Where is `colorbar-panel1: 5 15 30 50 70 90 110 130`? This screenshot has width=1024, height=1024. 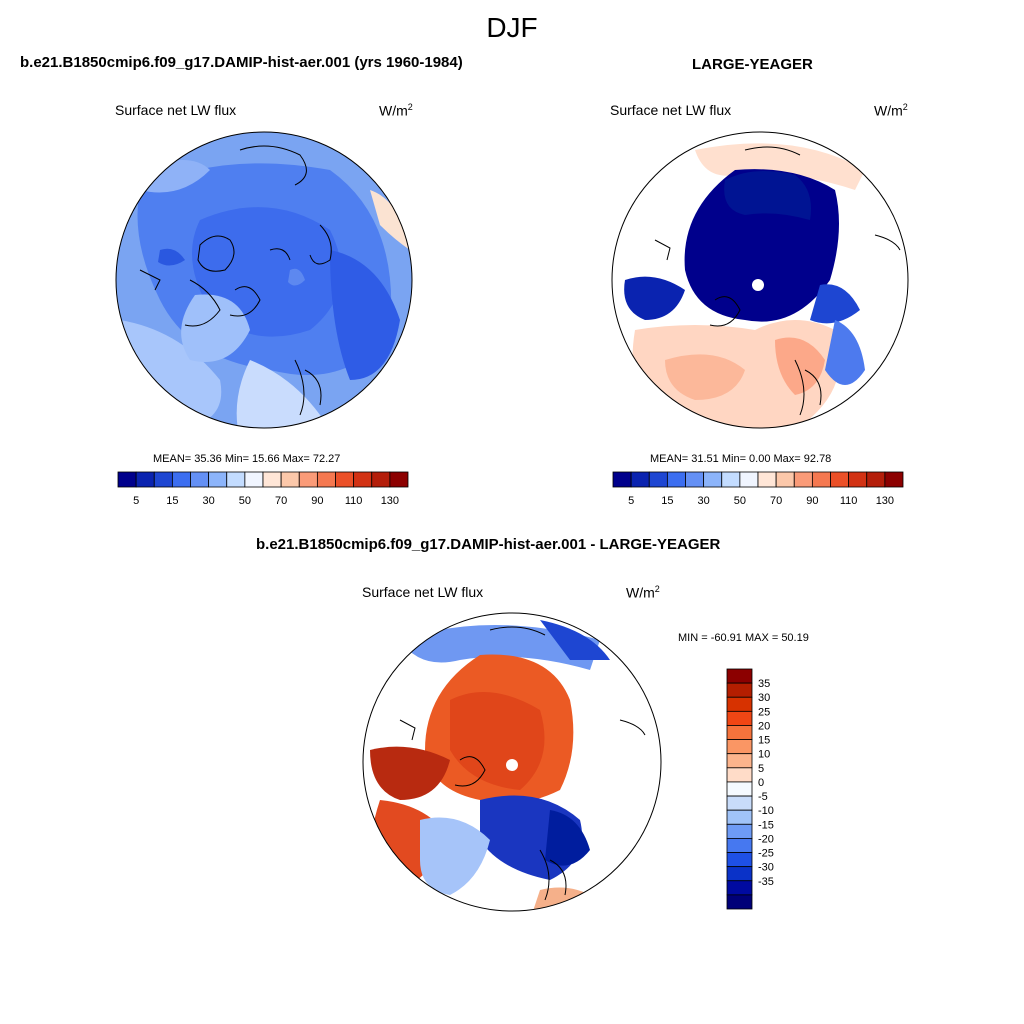 colorbar-panel1: 5 15 30 50 70 90 110 130 is located at coordinates (263, 489).